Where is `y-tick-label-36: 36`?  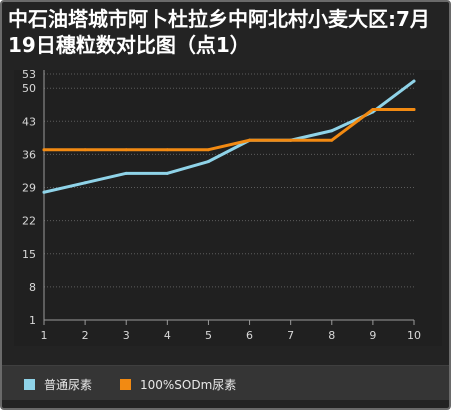
y-tick-label-36: 36 is located at coordinates (29, 154).